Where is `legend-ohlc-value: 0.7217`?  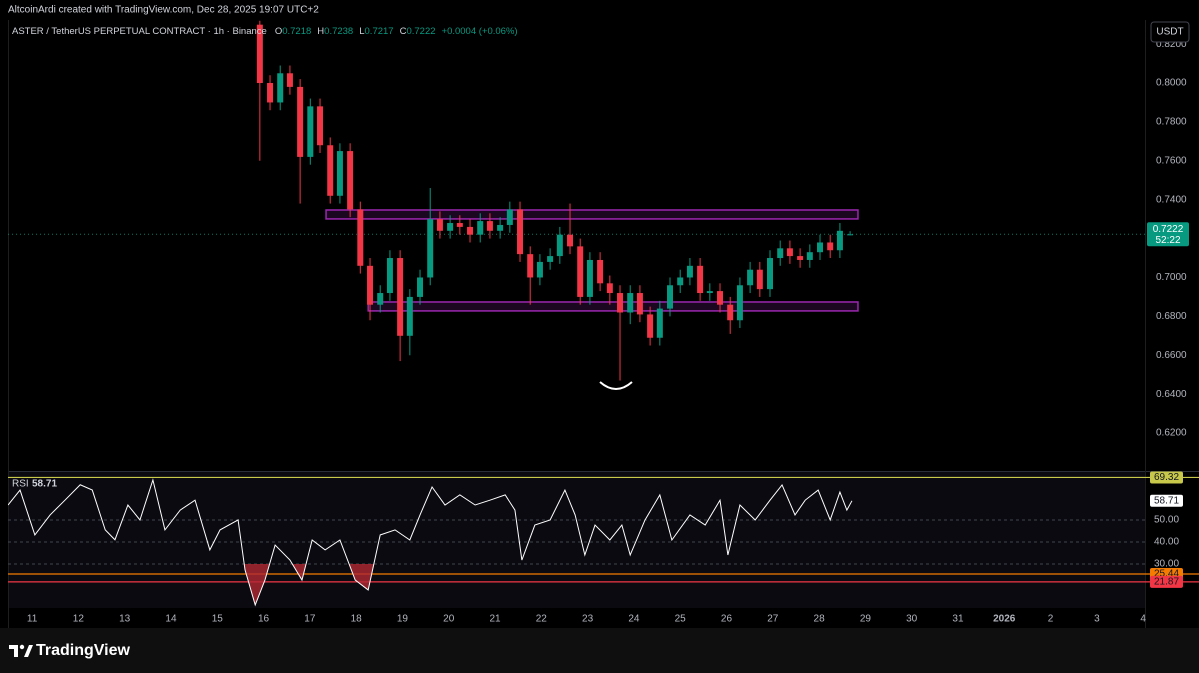 legend-ohlc-value: 0.7217 is located at coordinates (379, 31).